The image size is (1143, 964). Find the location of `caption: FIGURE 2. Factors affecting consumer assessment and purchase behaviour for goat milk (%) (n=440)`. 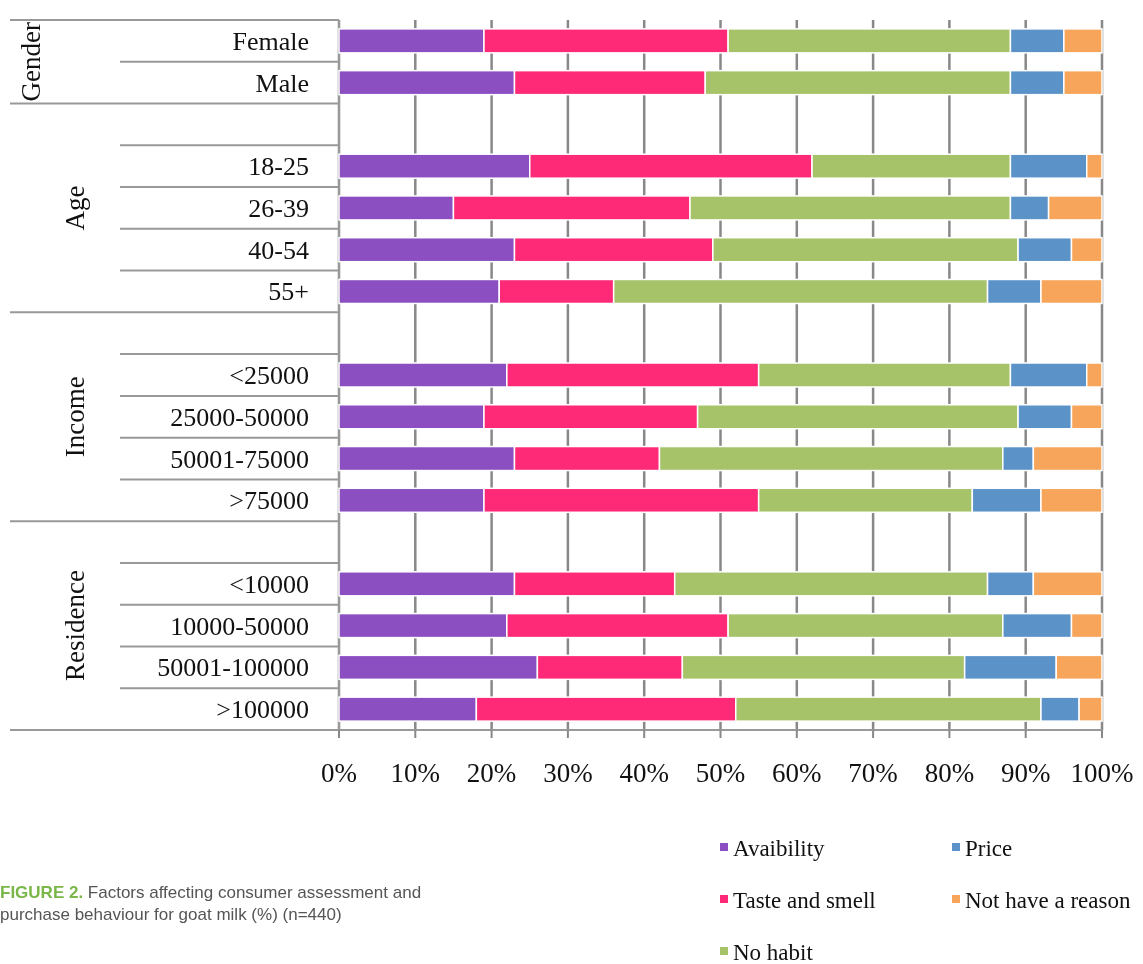

caption: FIGURE 2. Factors affecting consumer assessment and purchase behaviour for goat milk (%) (n=440) is located at coordinates (211, 903).